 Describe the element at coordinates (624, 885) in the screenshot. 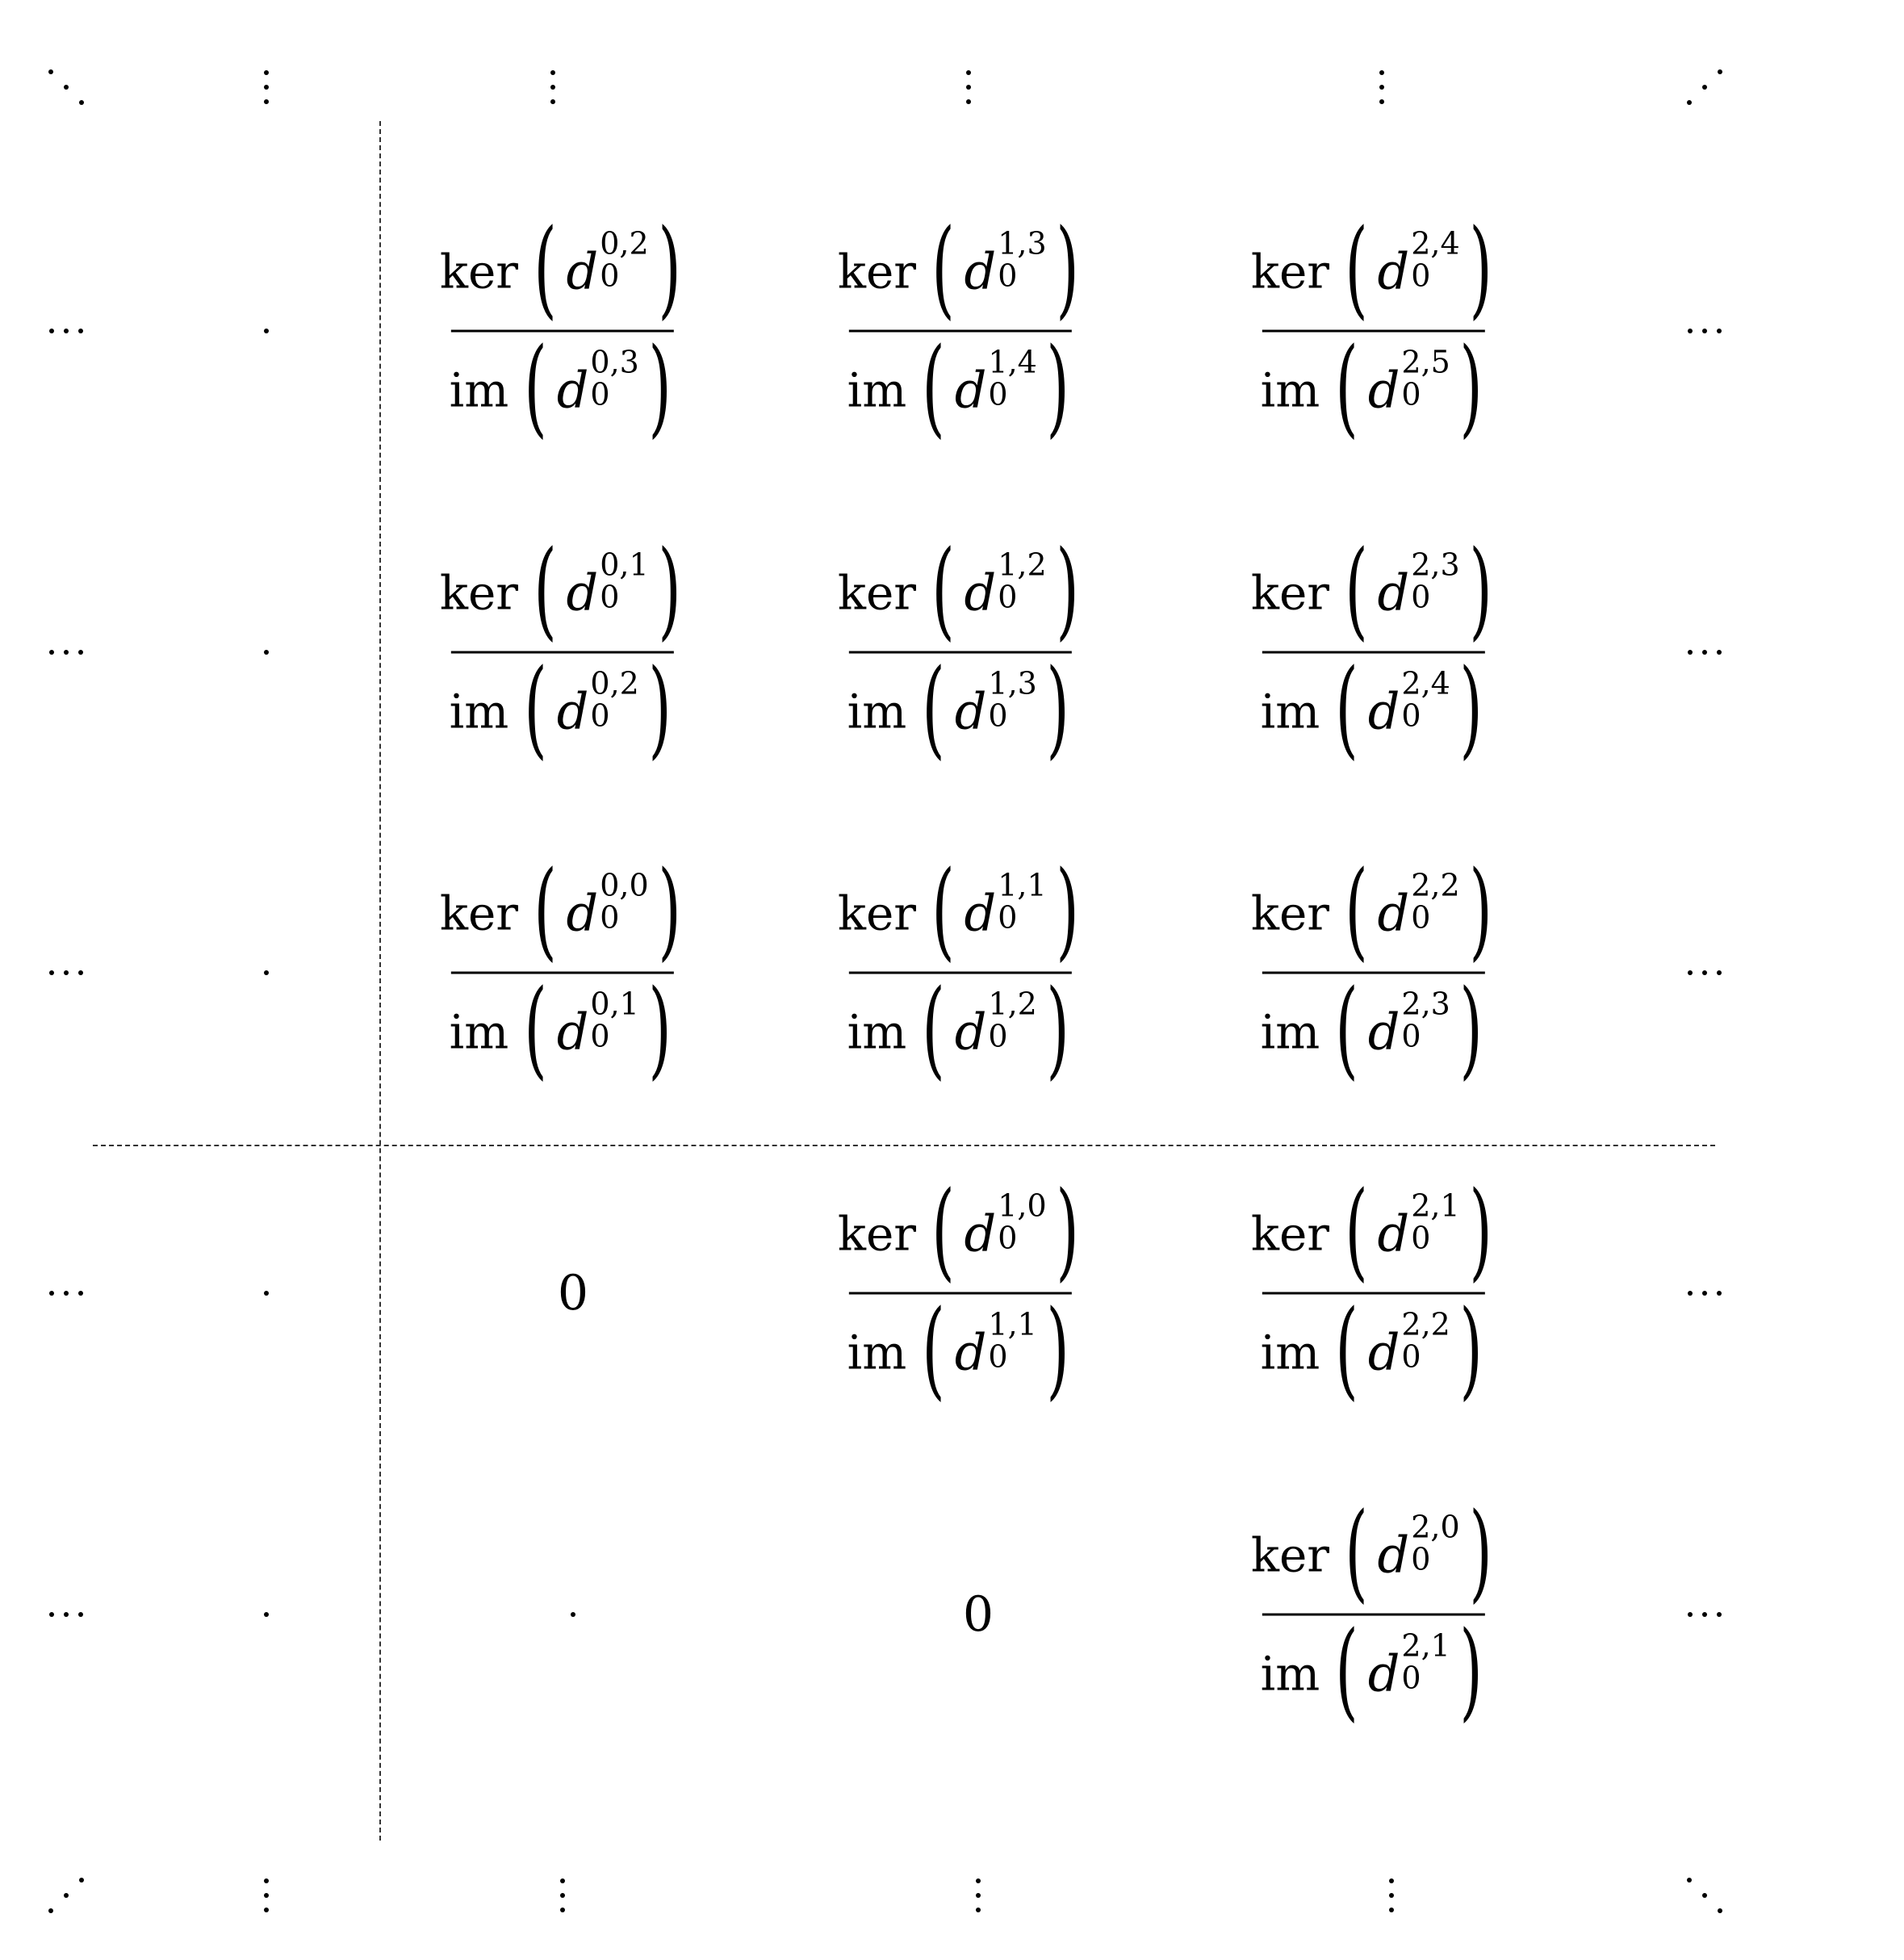

I see `bidegree-superscript: 0,0` at that location.